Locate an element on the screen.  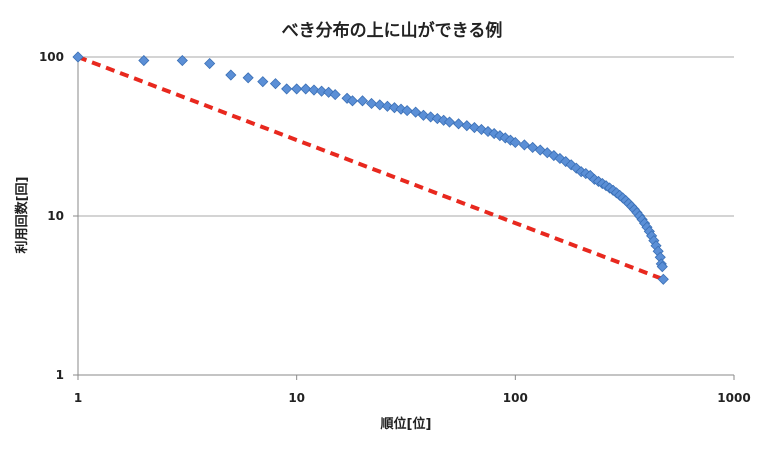
x-tick-labels: 1 10 100 1000 is located at coordinates (412, 398).